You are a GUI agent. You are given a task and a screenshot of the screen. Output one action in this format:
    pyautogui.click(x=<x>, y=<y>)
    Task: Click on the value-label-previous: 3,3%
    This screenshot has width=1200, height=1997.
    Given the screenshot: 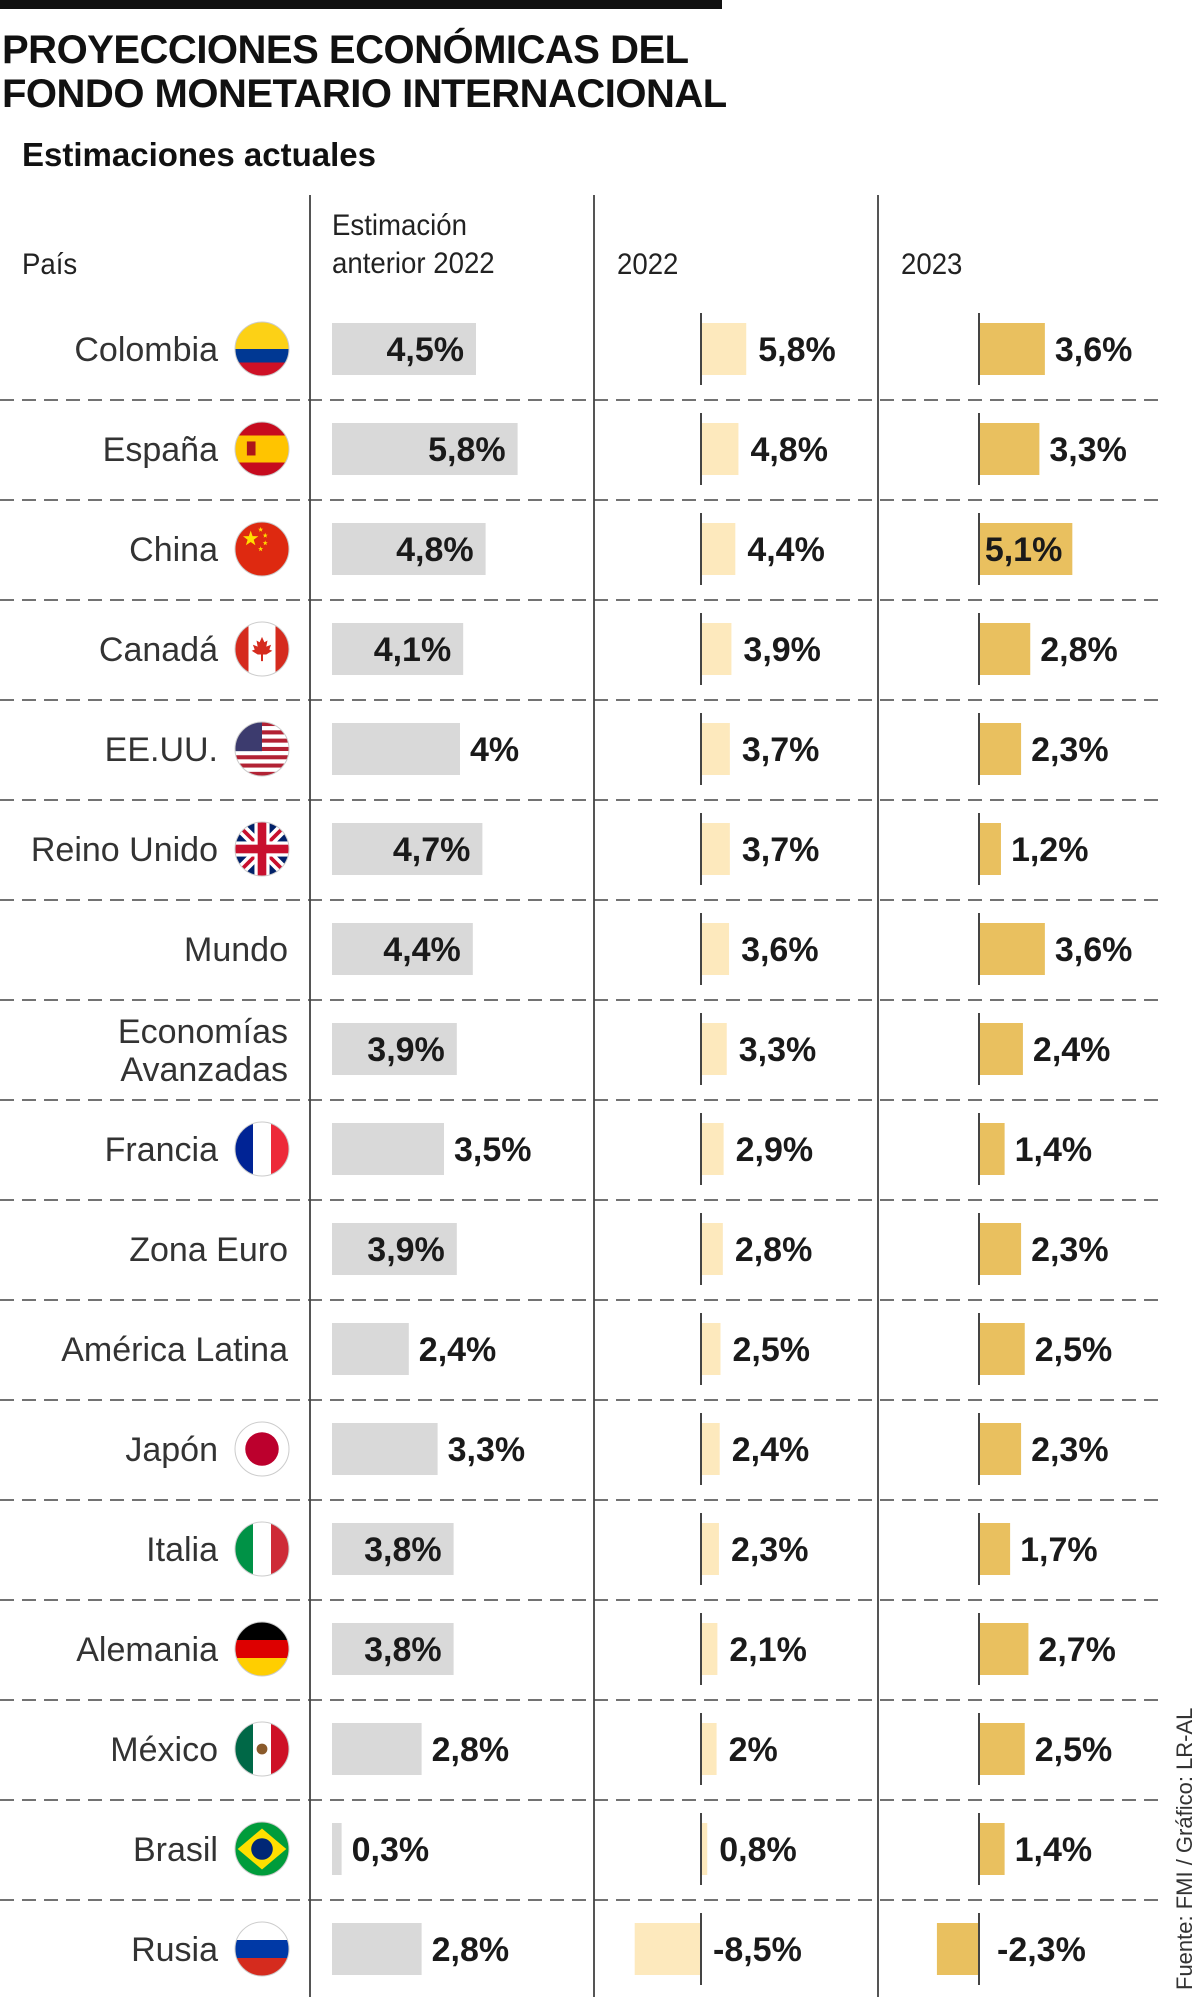 What is the action you would take?
    pyautogui.click(x=486, y=1450)
    